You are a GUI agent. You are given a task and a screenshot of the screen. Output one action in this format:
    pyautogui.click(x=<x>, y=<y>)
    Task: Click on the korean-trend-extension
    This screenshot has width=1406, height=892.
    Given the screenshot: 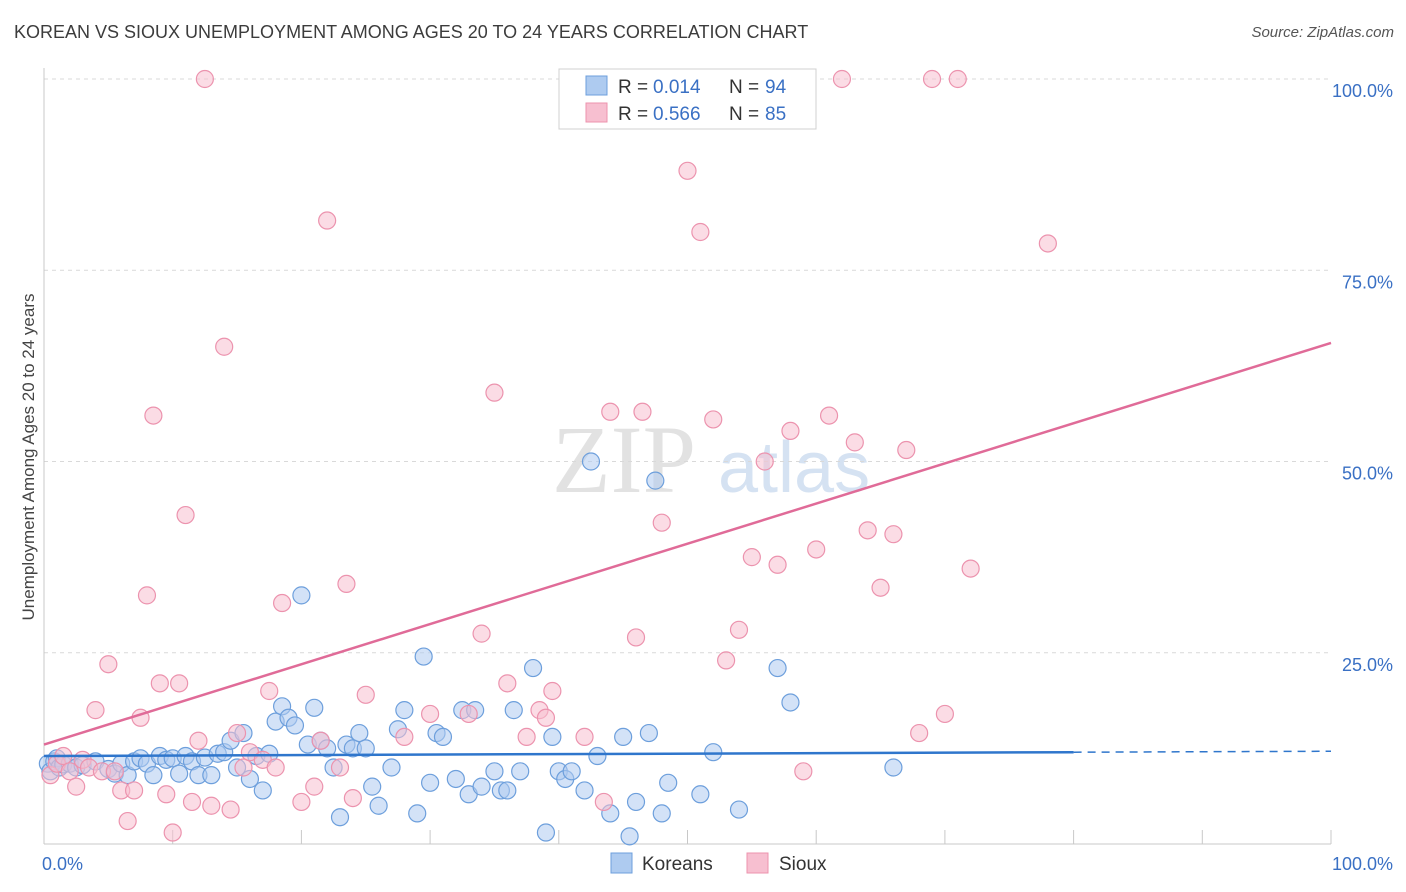 What is the action you would take?
    pyautogui.click(x=1202, y=751)
    